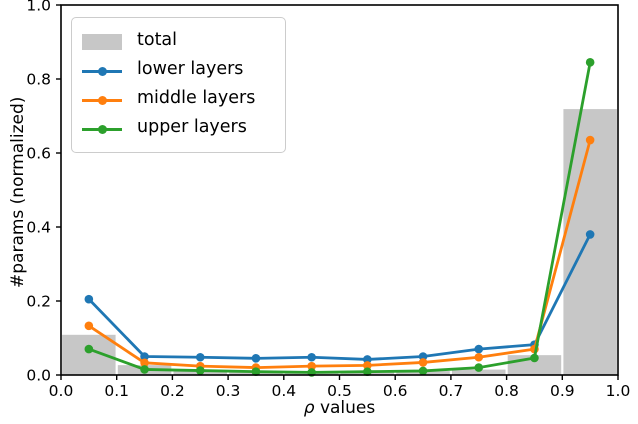  I want to click on legend-item-lower-layers: lower layers, so click(178, 70).